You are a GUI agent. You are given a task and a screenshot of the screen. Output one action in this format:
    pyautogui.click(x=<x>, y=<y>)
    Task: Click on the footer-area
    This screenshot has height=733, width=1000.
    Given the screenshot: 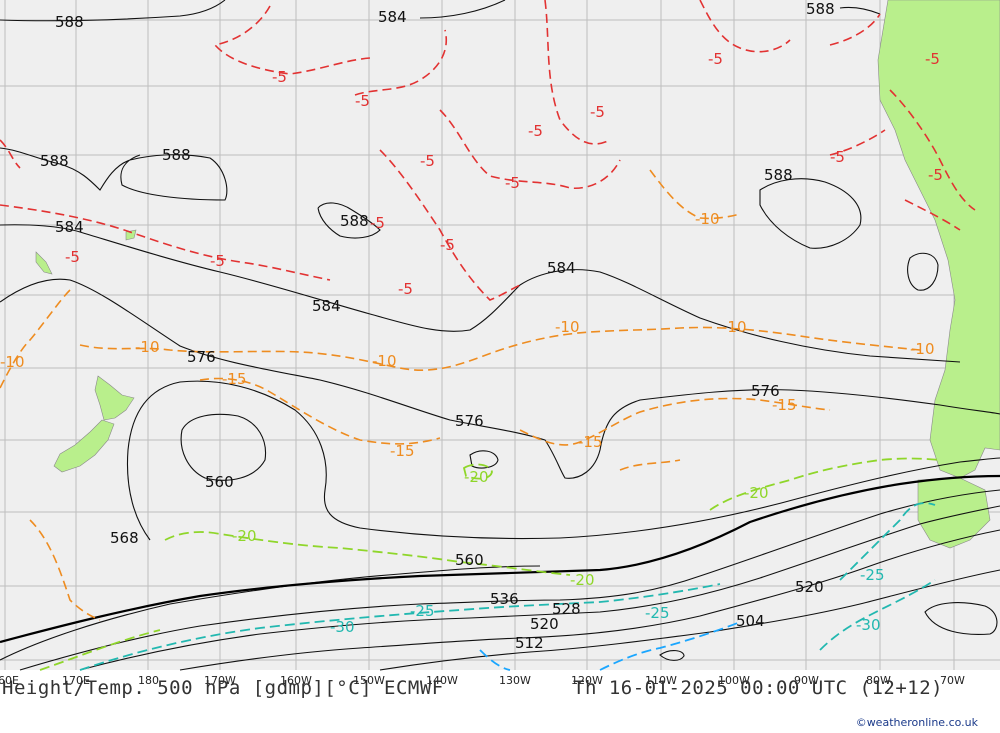 What is the action you would take?
    pyautogui.click(x=500, y=701)
    